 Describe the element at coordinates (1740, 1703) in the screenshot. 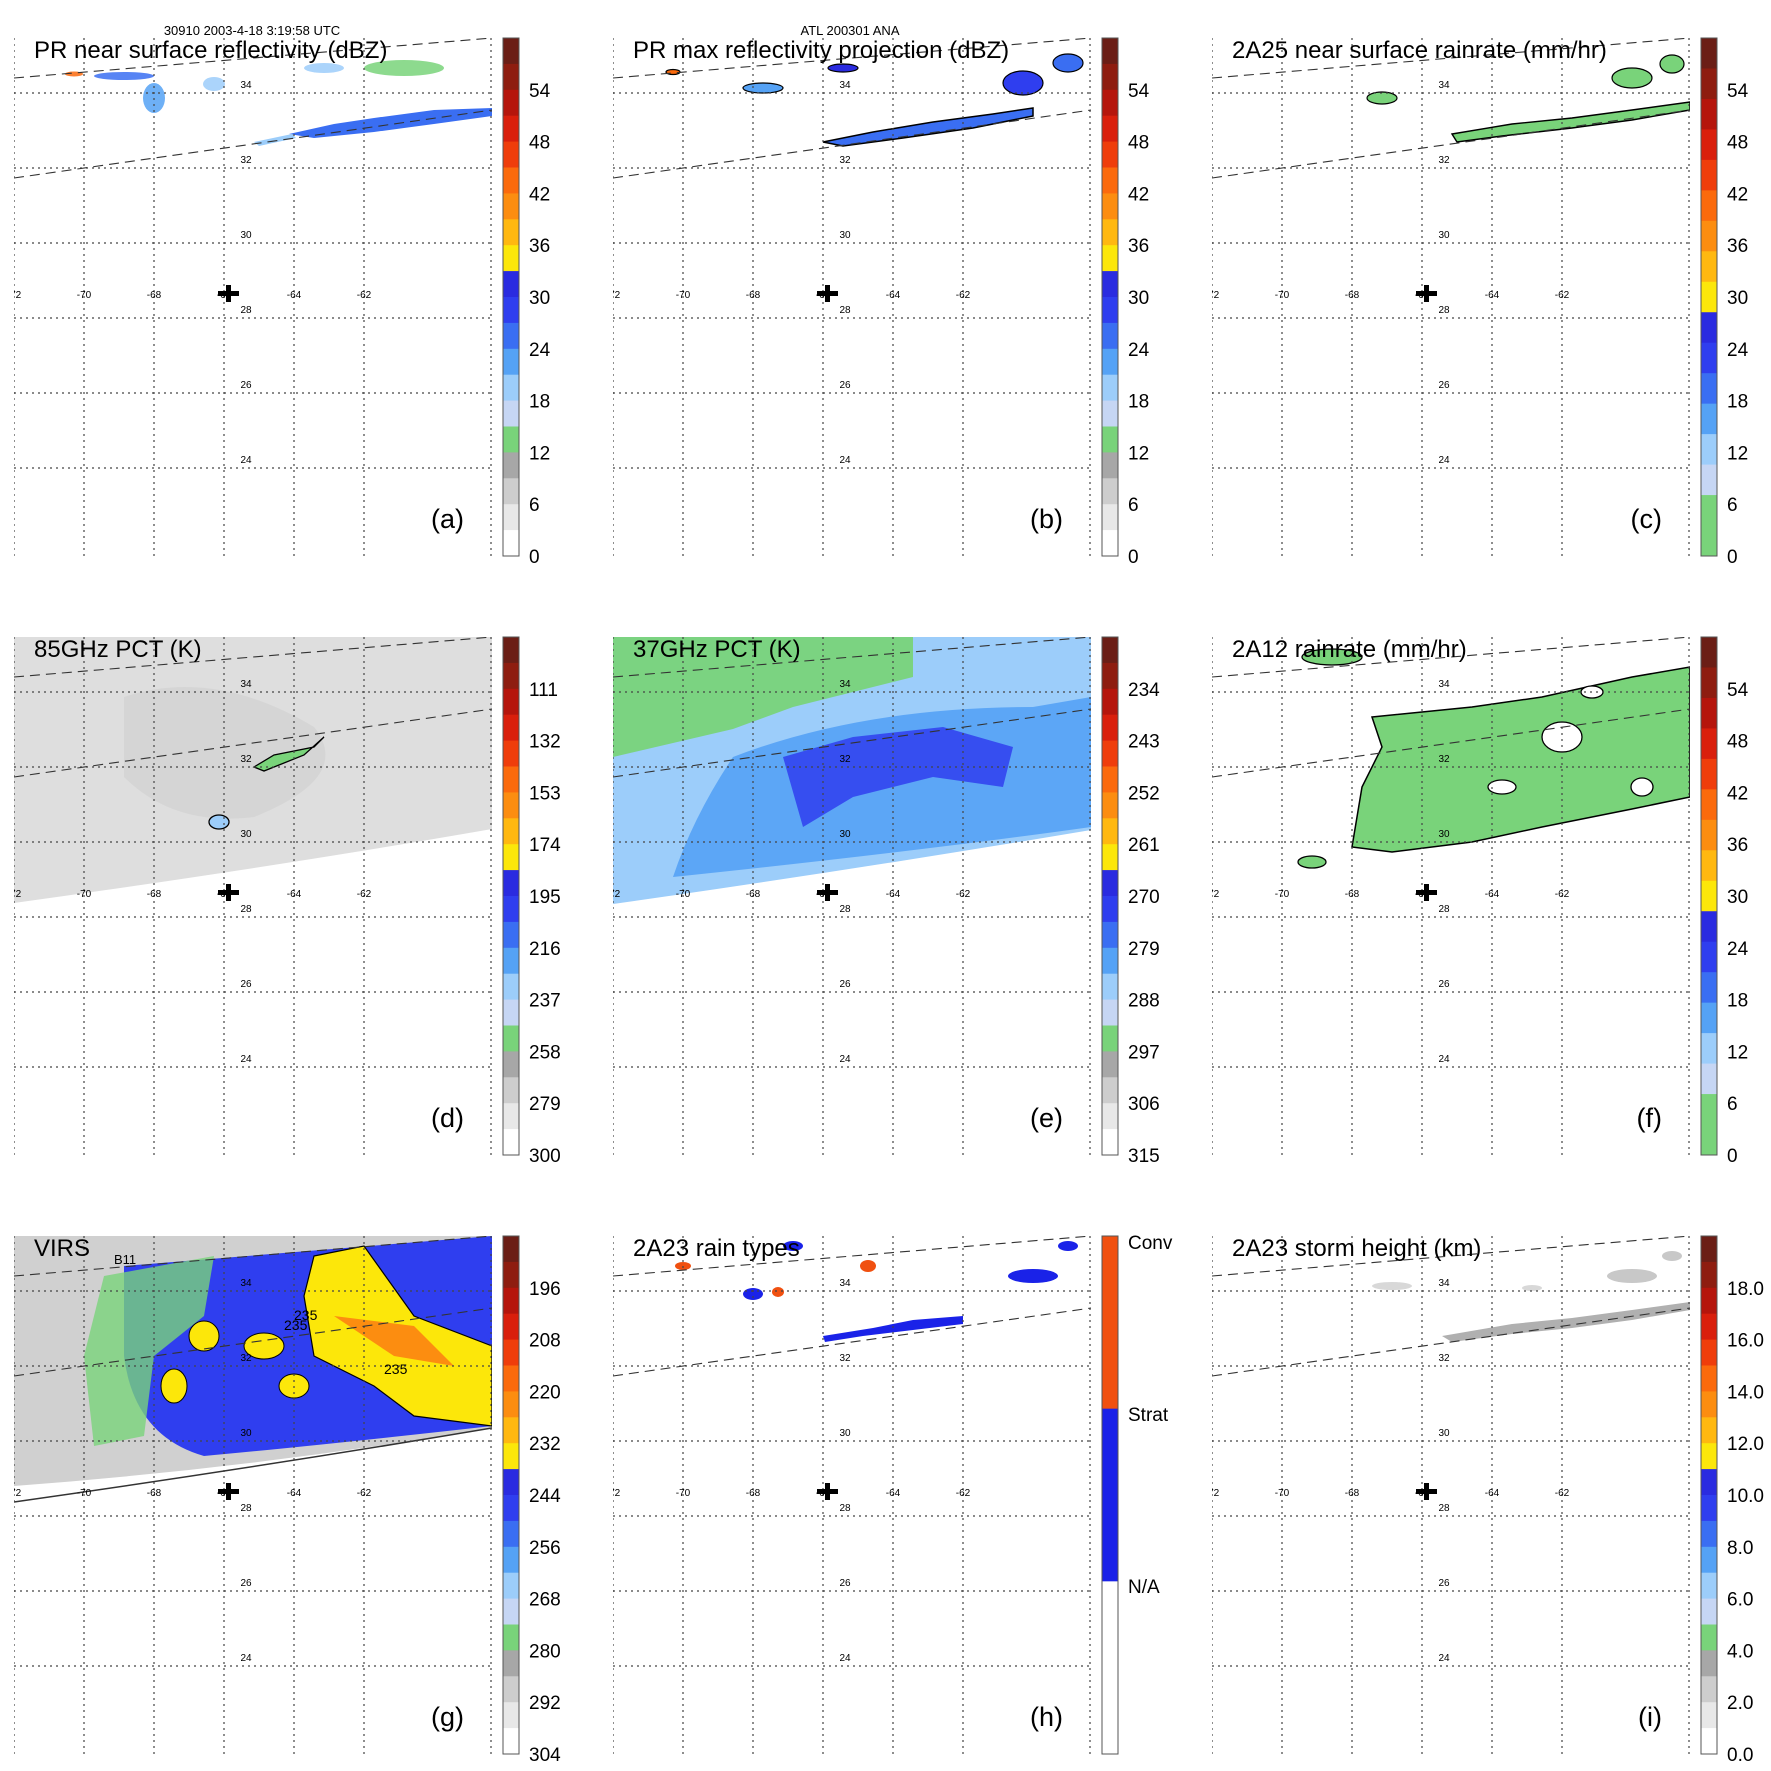

I see `colorbar-tick-label: 2.0` at that location.